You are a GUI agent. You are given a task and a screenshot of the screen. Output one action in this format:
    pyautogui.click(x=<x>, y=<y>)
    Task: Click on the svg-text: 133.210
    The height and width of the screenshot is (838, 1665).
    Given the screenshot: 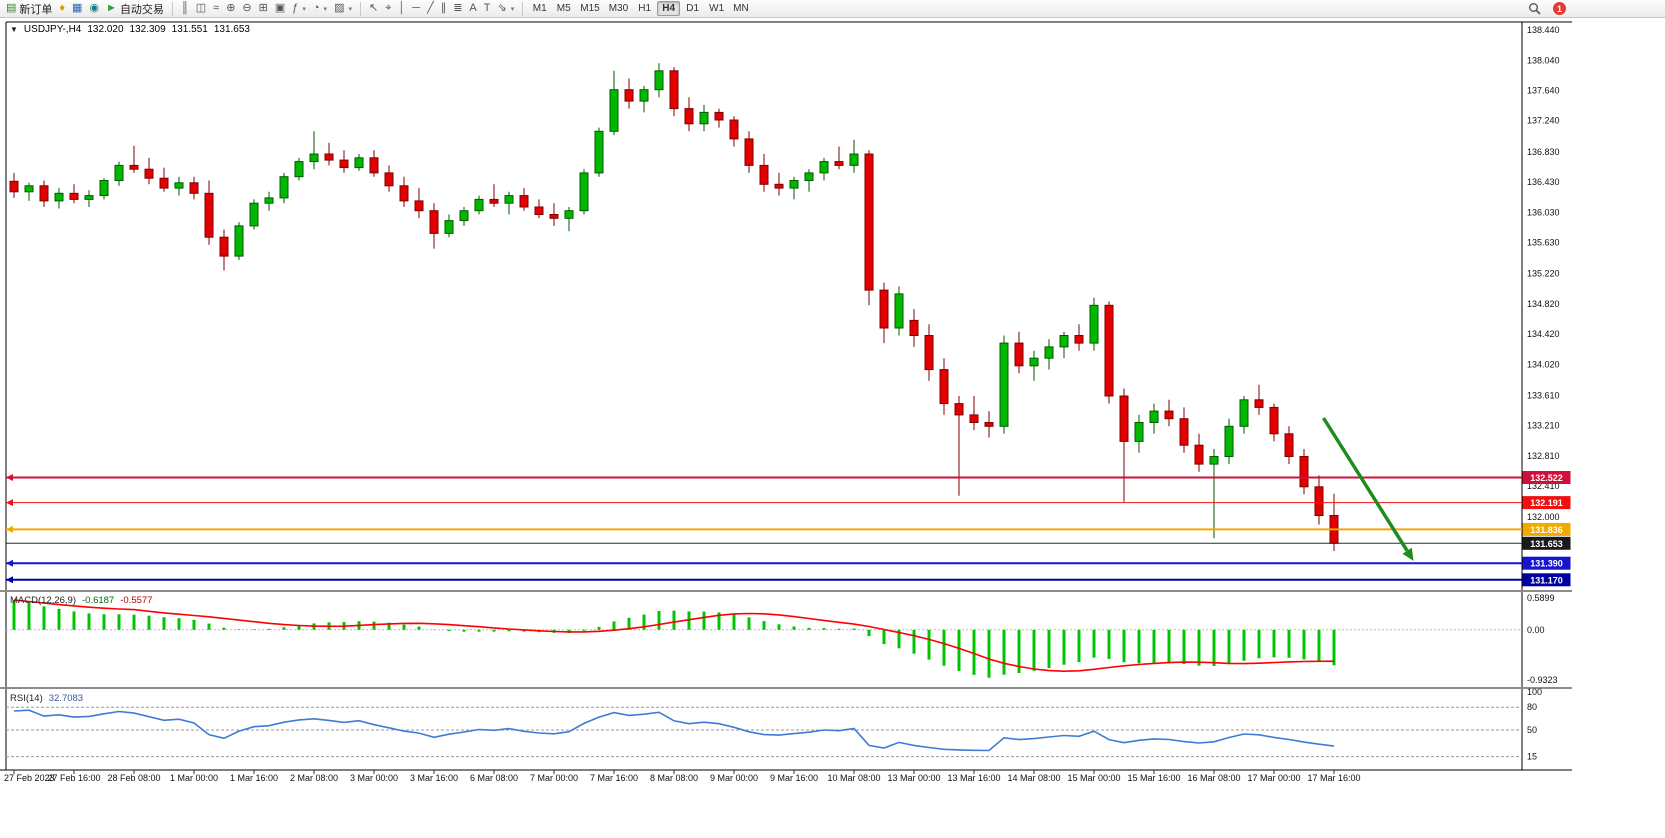 What is the action you would take?
    pyautogui.click(x=1543, y=426)
    